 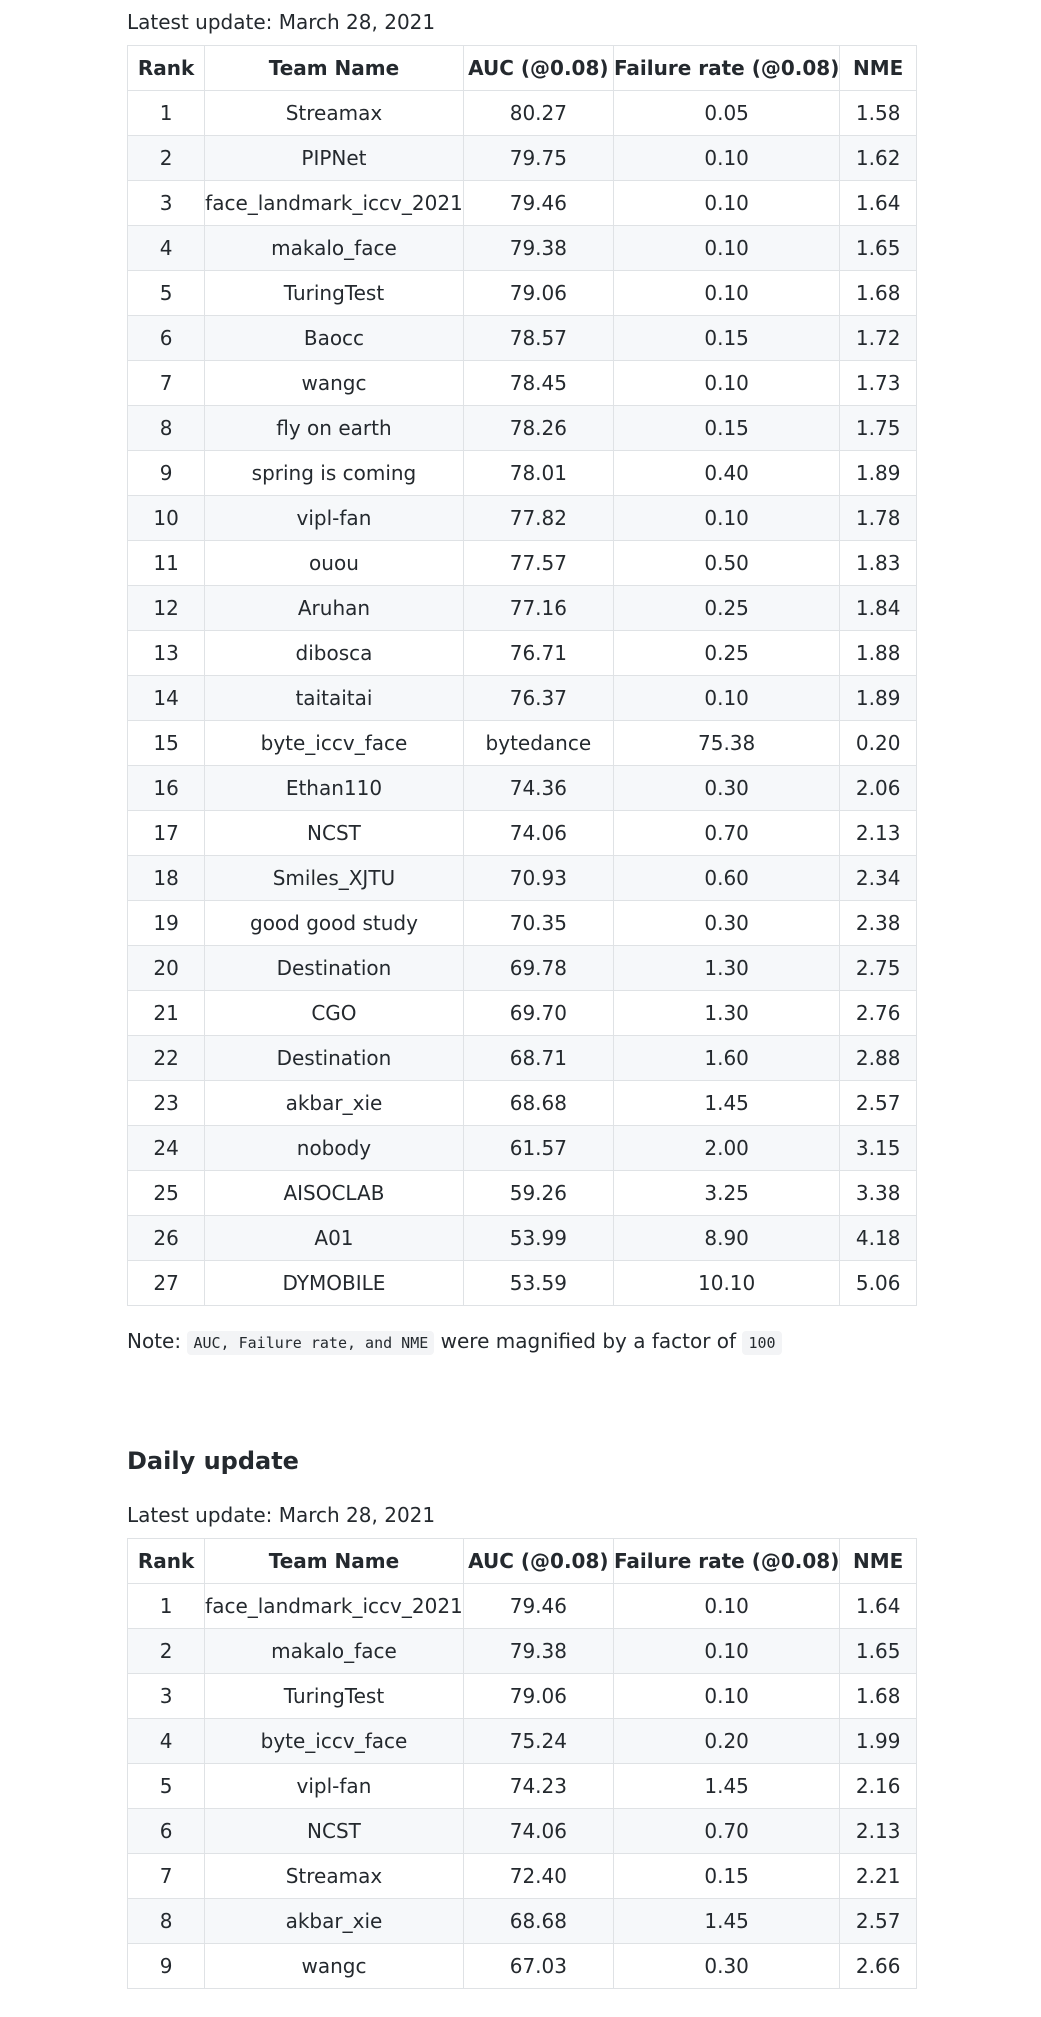 I want to click on cell-rank: 12, so click(x=166, y=608).